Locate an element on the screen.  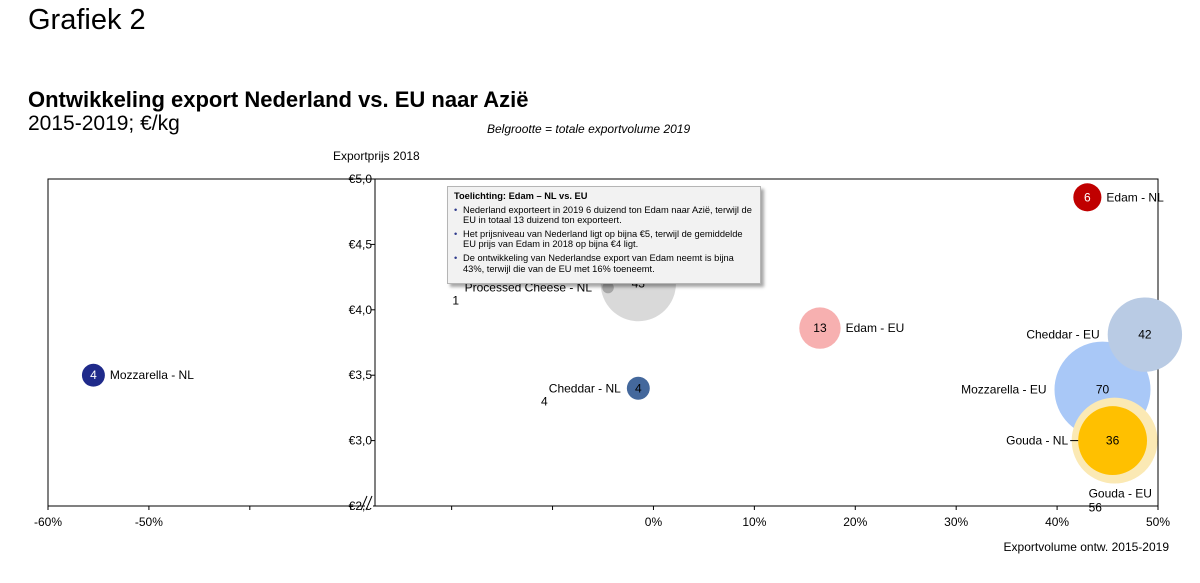
bubble-size-label: 1 is located at coordinates (455, 301).